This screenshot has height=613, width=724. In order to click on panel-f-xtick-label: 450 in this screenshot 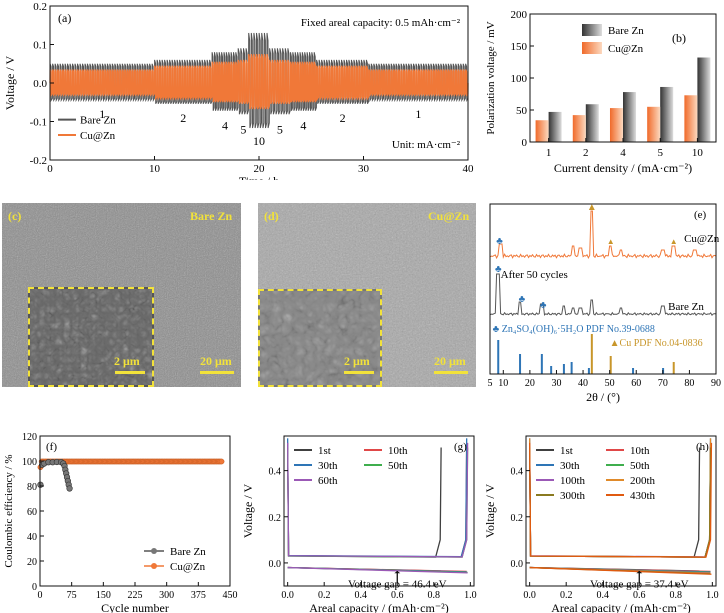, I will do `click(230, 595)`.